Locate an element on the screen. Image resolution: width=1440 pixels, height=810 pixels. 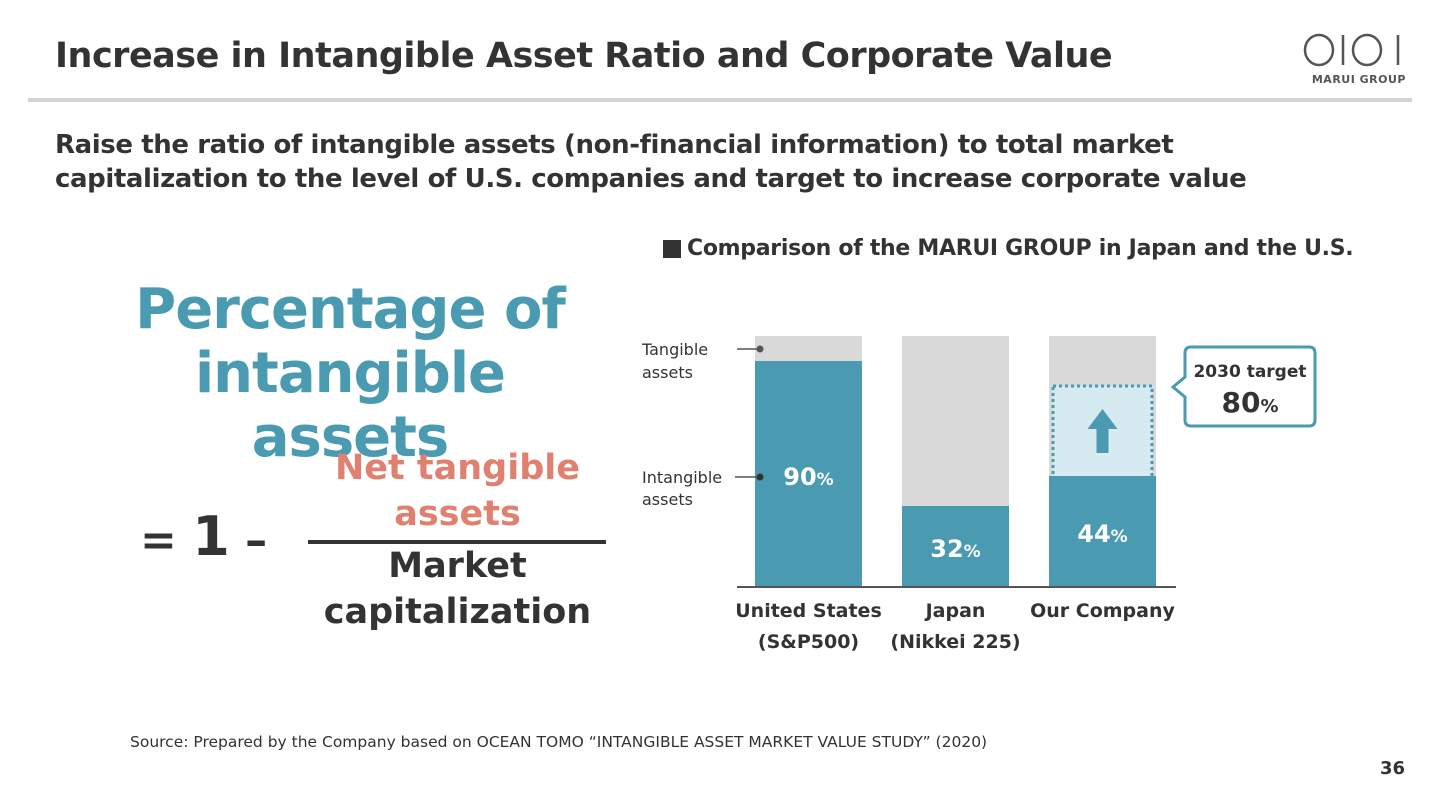
legend-label-0-0: Tangible is located at coordinates (674, 349).